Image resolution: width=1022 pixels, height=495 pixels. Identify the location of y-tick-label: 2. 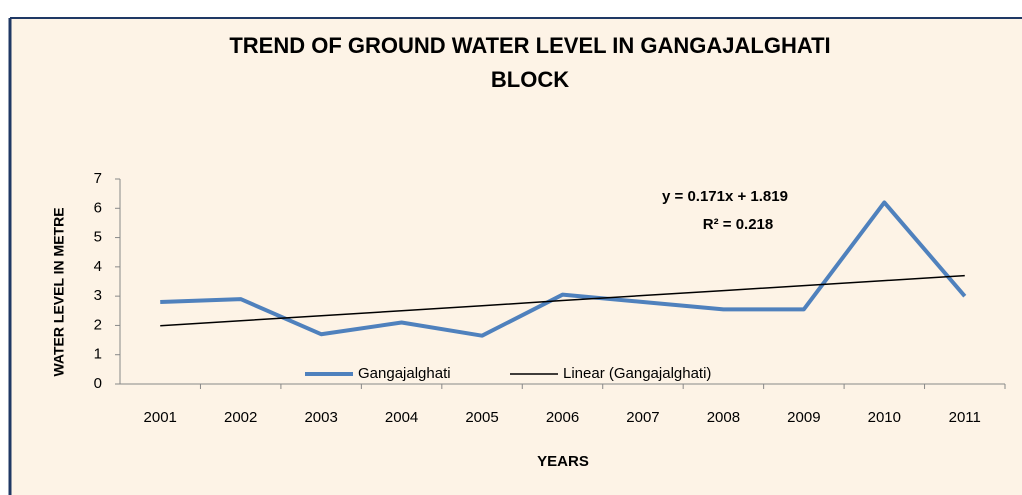
(98, 324).